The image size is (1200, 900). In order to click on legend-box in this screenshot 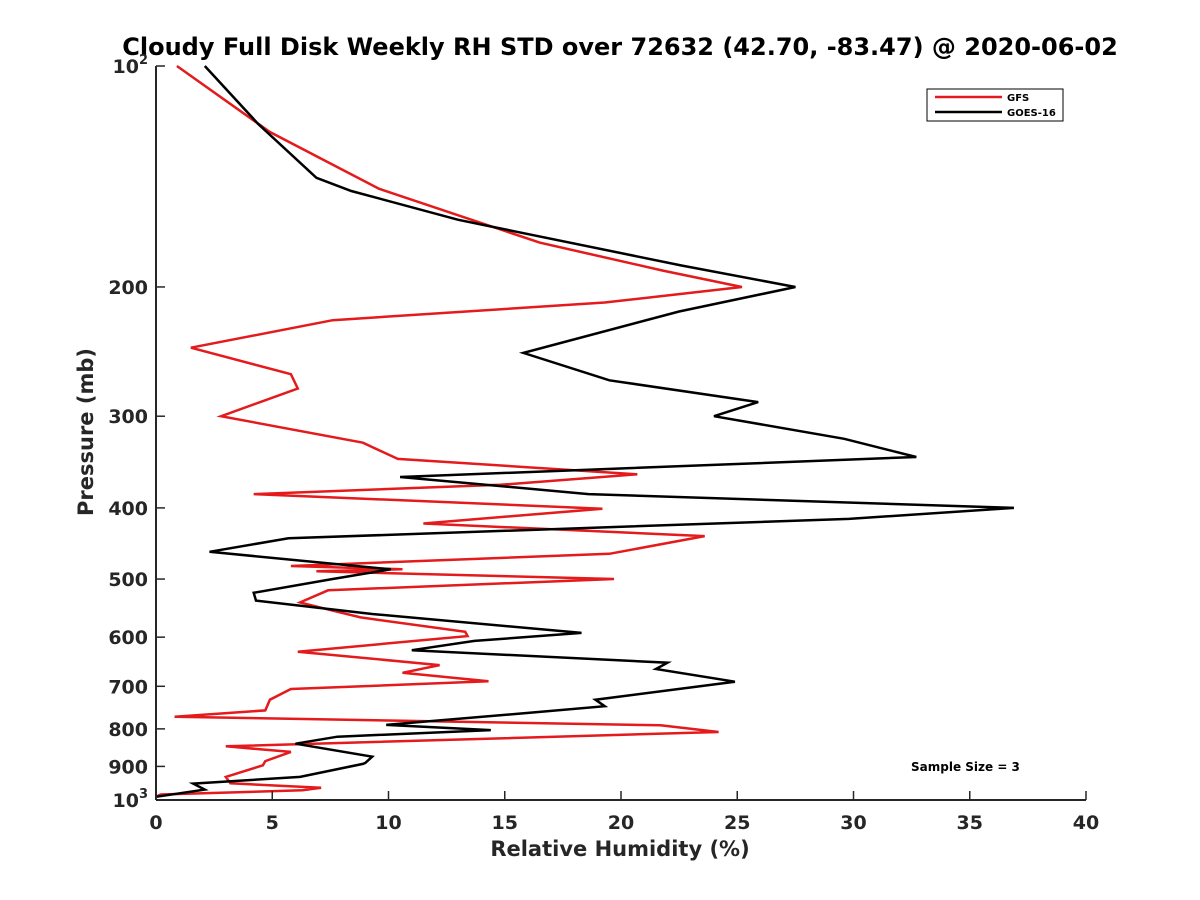, I will do `click(995, 105)`.